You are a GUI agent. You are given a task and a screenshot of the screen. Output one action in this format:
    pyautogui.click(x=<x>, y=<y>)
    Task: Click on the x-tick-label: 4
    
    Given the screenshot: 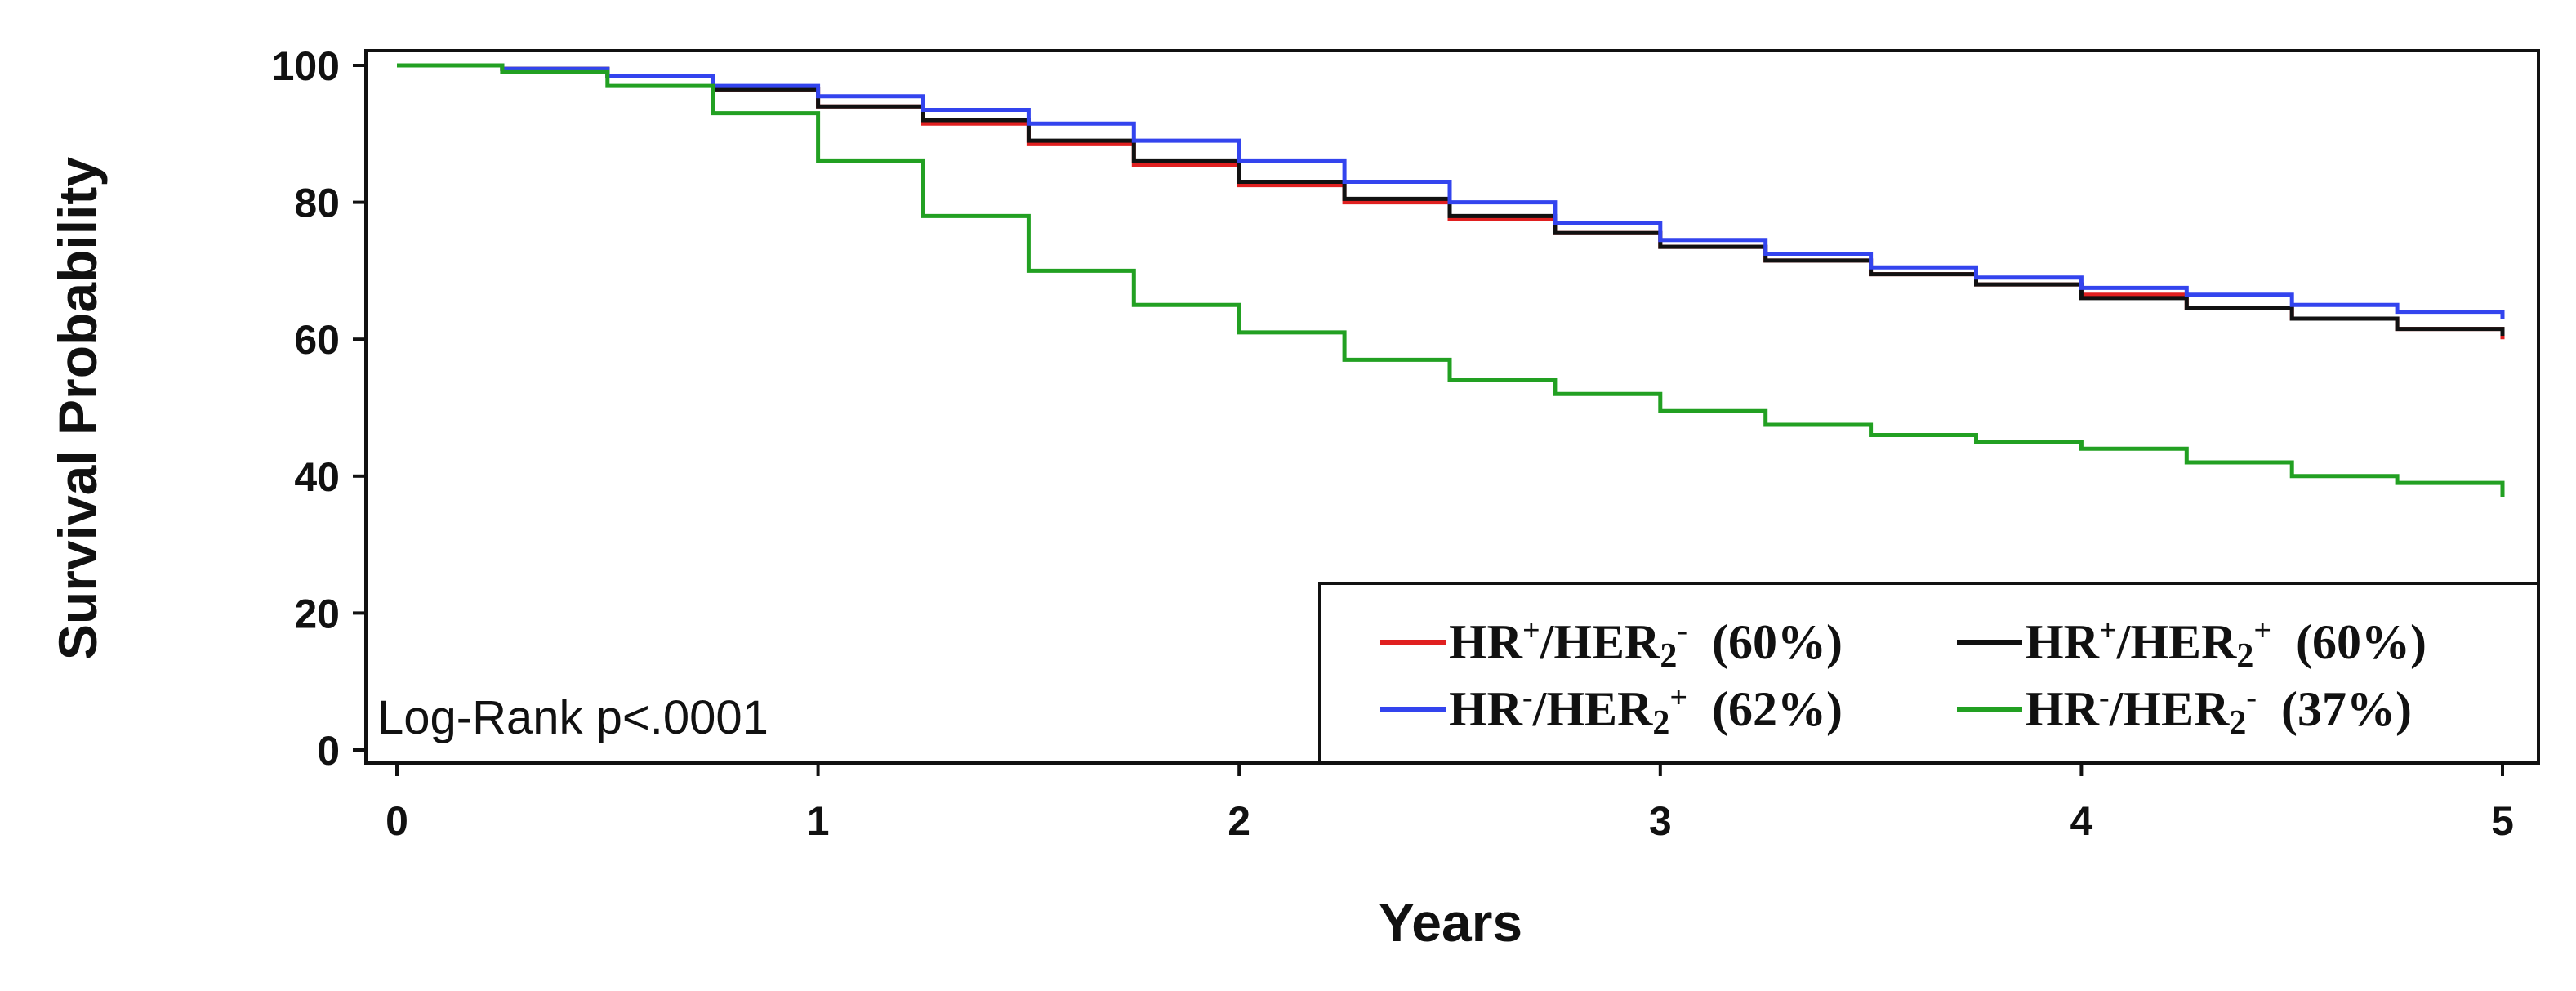 What is the action you would take?
    pyautogui.click(x=2081, y=821)
    